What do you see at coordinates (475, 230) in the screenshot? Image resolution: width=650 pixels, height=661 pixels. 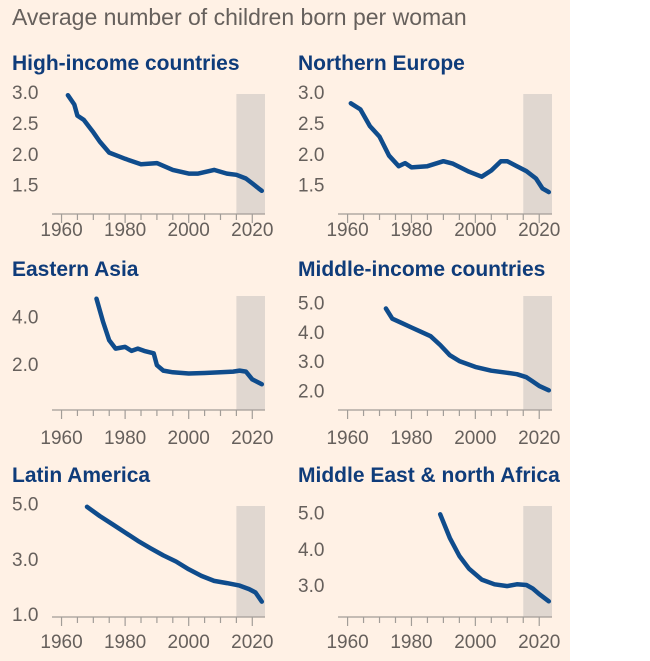 I see `panel-northern-europe-xtick-label: 2000` at bounding box center [475, 230].